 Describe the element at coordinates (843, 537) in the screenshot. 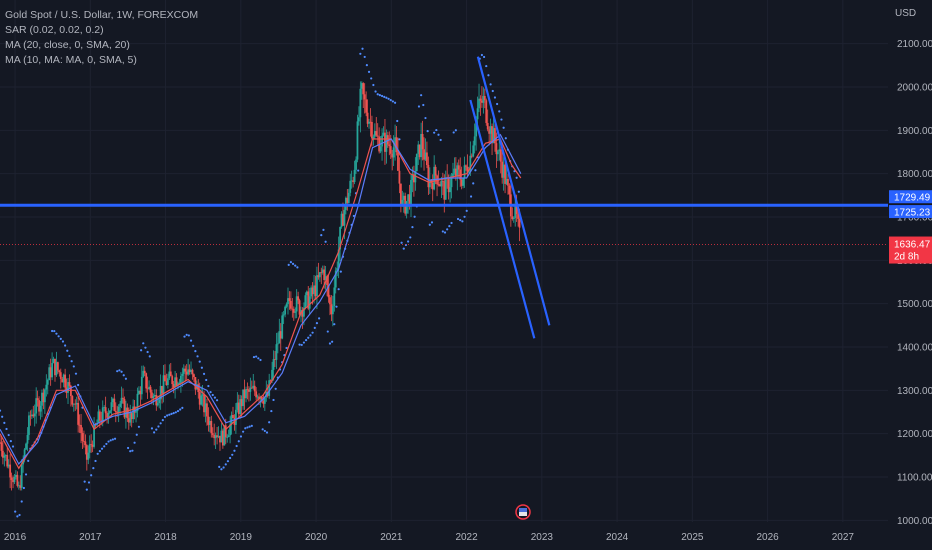

I see `x-tick-label: 2027` at that location.